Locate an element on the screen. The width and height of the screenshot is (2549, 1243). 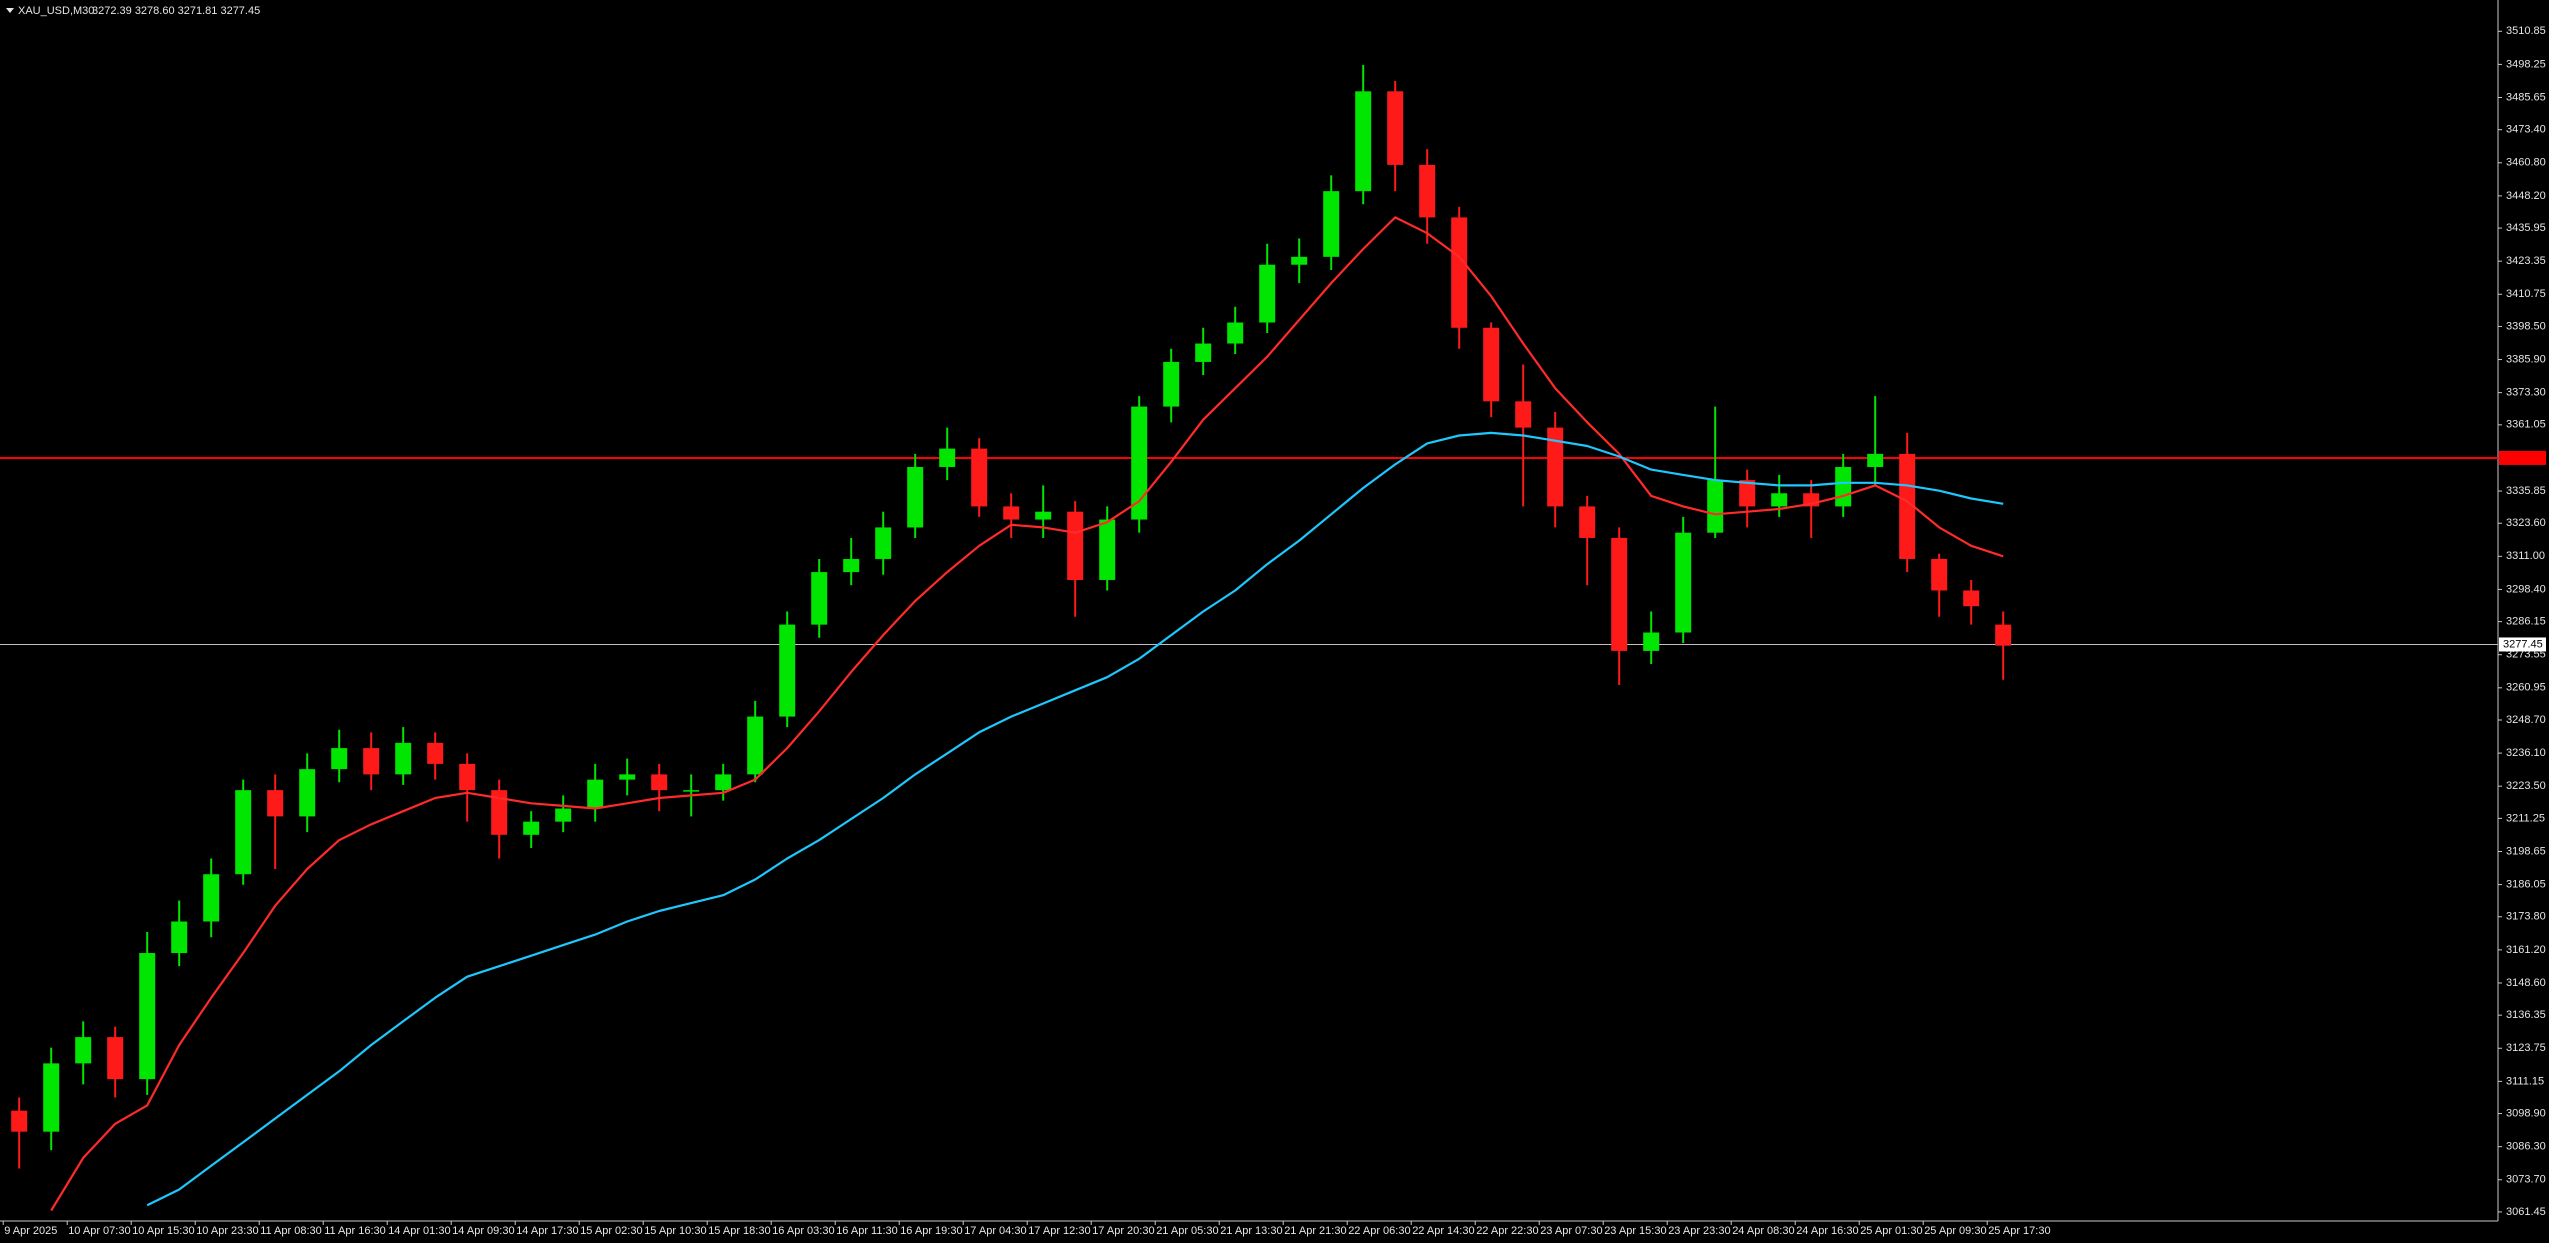
x-tick-label: 10 Apr 07:30 is located at coordinates (99, 1231).